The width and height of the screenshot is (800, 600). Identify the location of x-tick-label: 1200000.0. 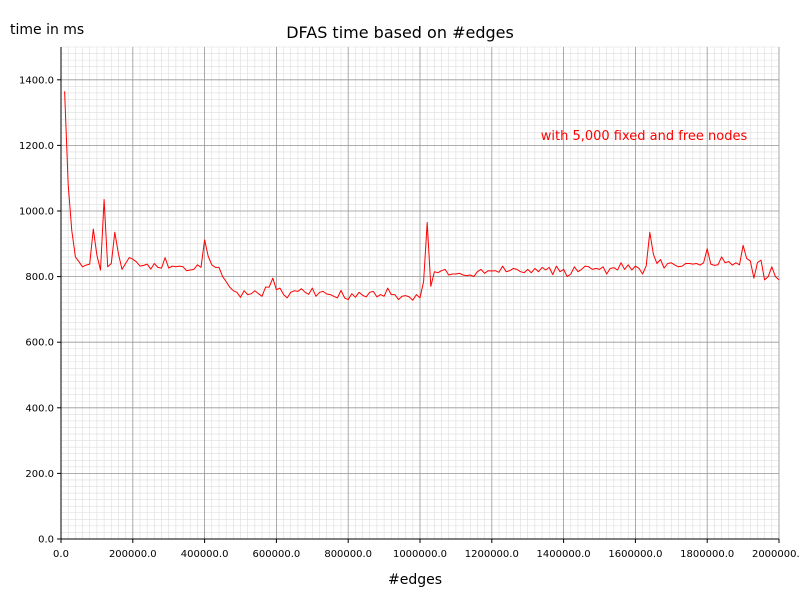
(492, 554).